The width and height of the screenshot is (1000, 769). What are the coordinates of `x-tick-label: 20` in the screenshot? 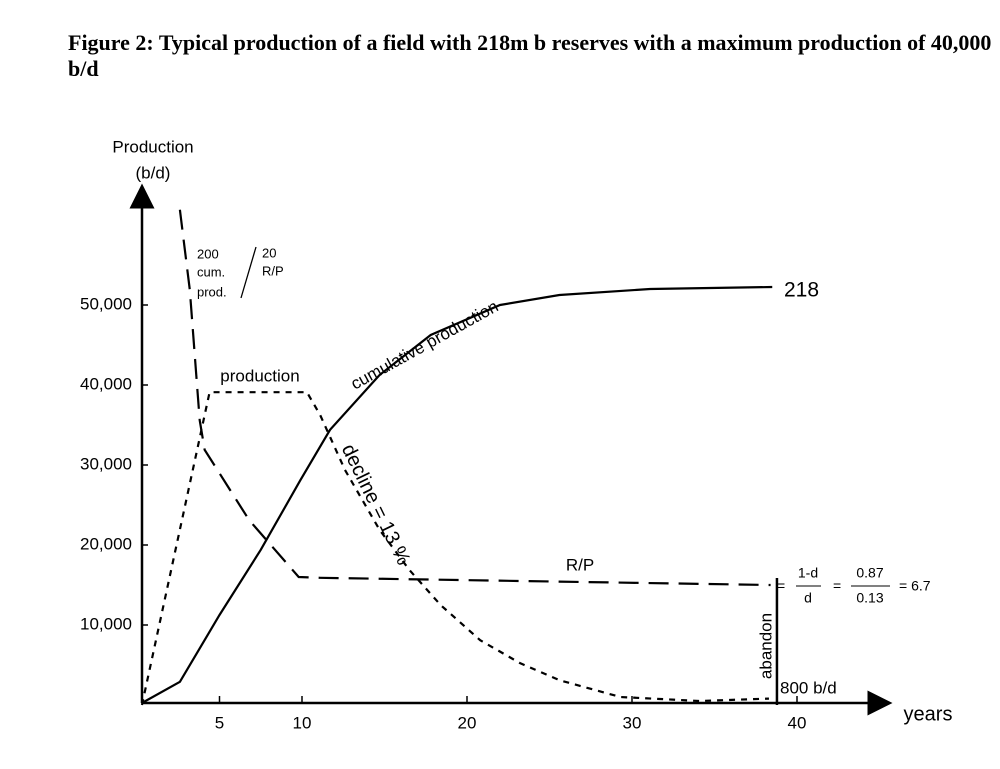 It's located at (467, 722).